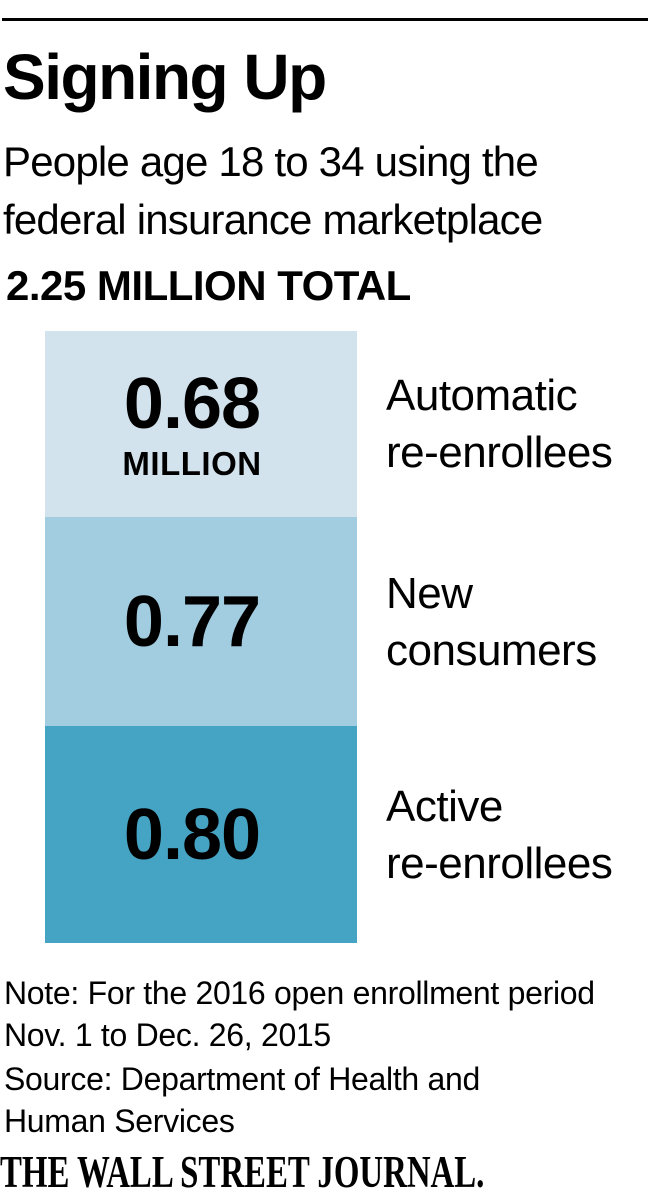  What do you see at coordinates (429, 593) in the screenshot?
I see `segment-label-line1: New` at bounding box center [429, 593].